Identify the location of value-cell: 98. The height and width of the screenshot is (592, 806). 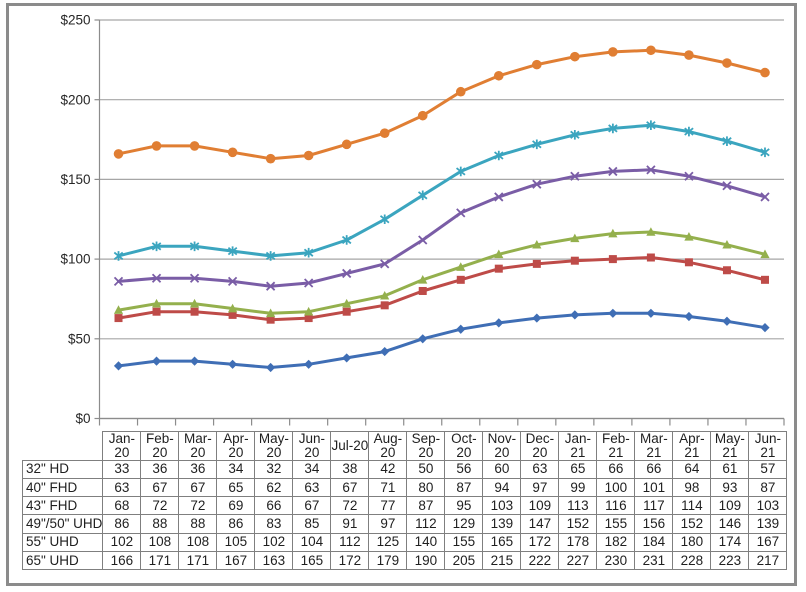
(692, 487).